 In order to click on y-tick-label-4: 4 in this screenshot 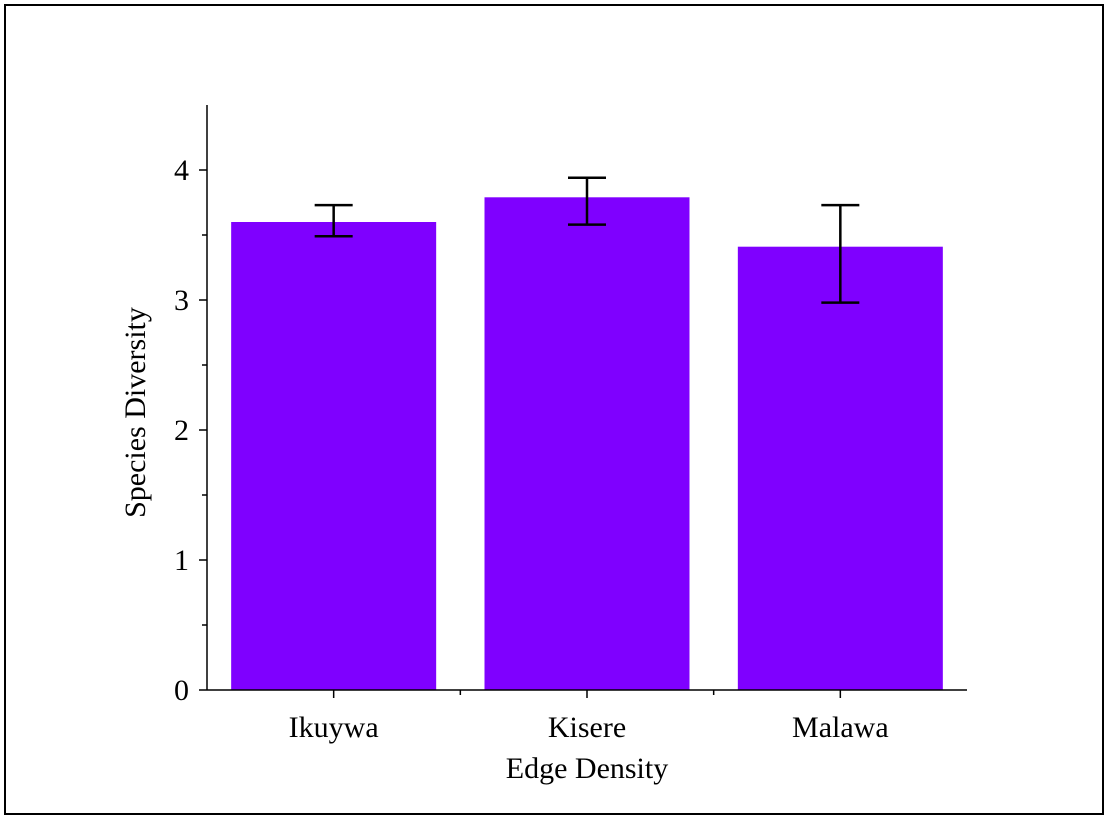, I will do `click(181, 170)`.